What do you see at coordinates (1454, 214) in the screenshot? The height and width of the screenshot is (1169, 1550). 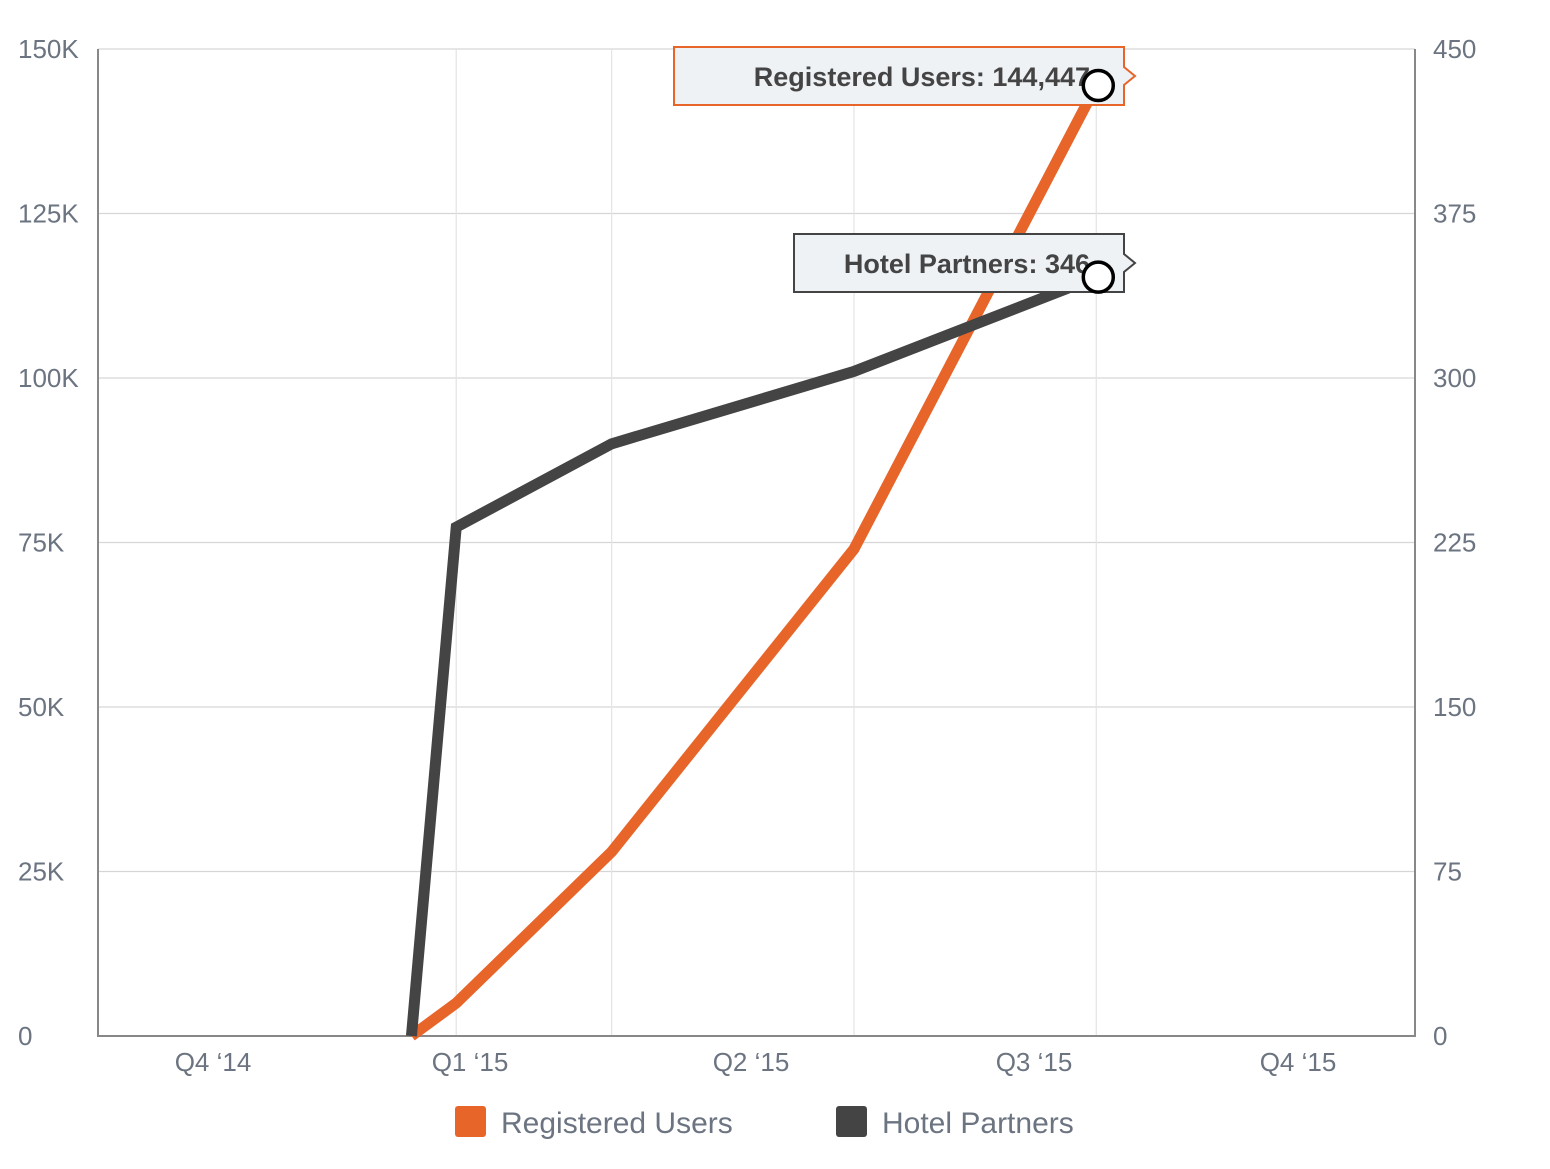 I see `right-tick-label: 375` at bounding box center [1454, 214].